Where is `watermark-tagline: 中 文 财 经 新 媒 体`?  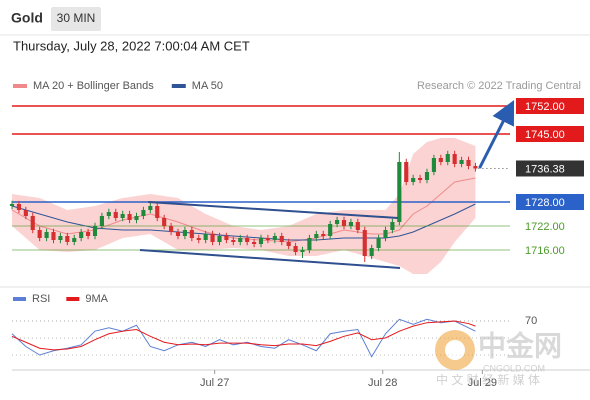
watermark-tagline: 中 文 财 经 新 媒 体 is located at coordinates (488, 379).